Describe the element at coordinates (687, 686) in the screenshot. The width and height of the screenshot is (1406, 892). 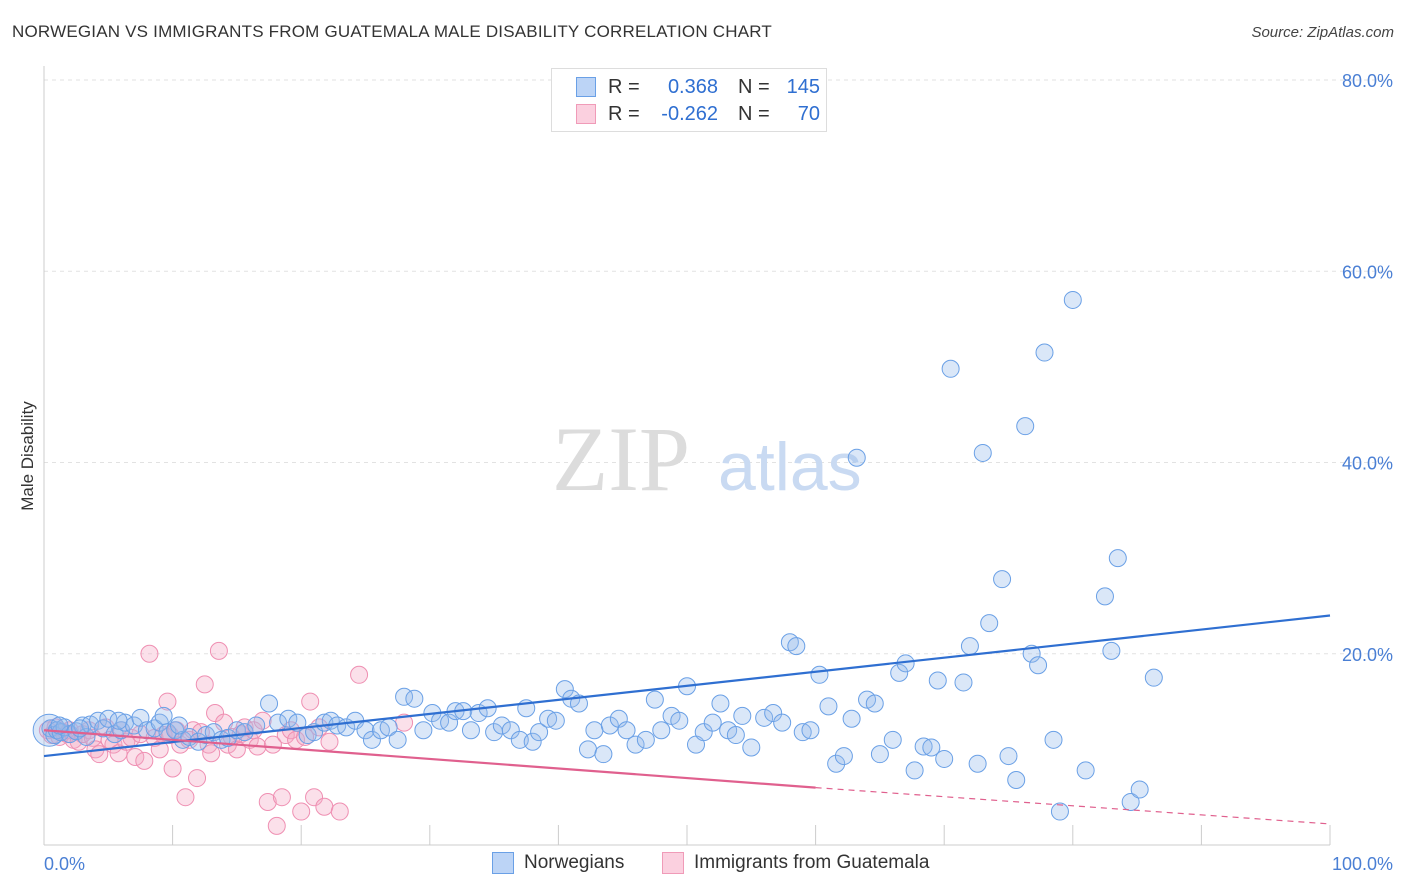
I see `trend-line-norwegians` at that location.